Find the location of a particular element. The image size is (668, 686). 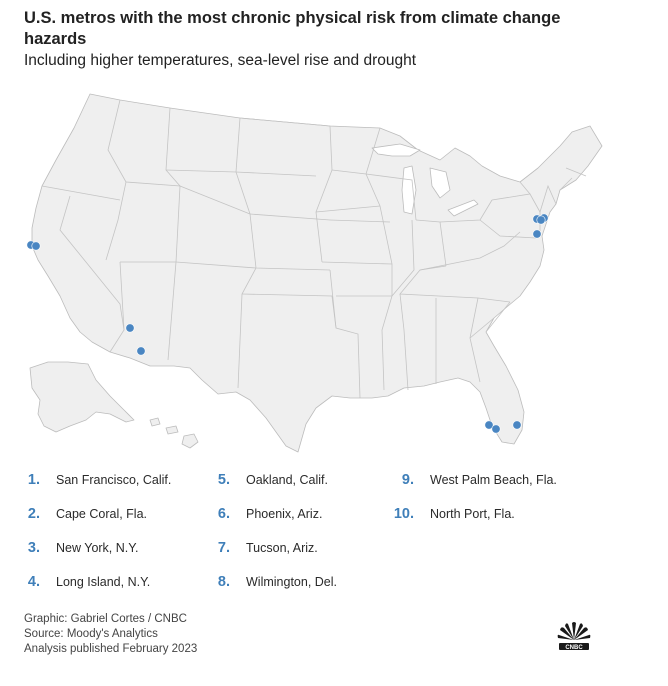

legend-item: 3. New York, N.Y. is located at coordinates (75, 548).